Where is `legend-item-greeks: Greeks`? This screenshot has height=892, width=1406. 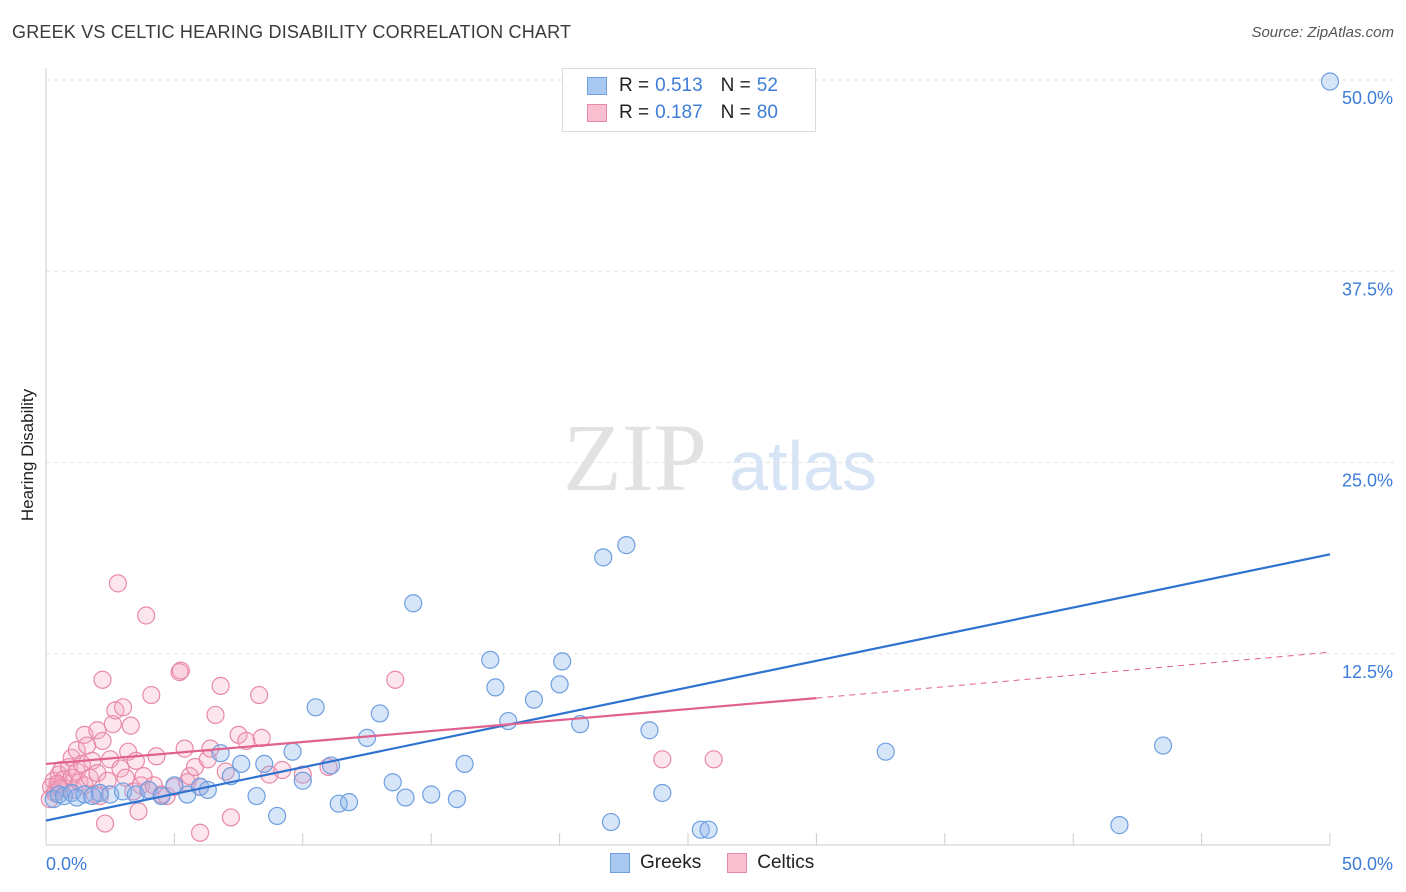 legend-item-greeks: Greeks is located at coordinates (655, 863).